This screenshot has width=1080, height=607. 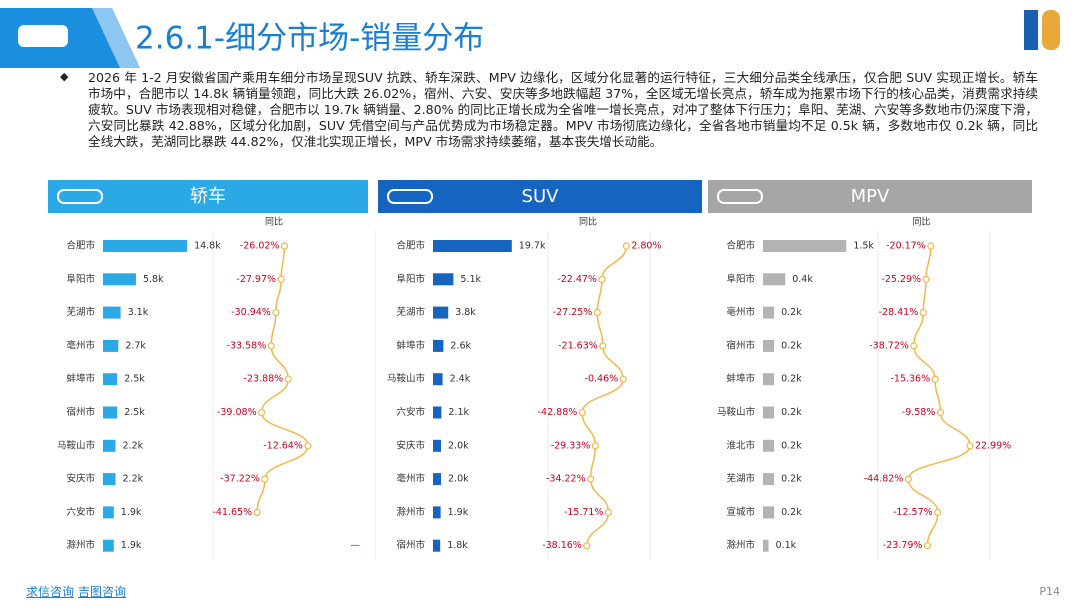 I want to click on point-label: 2.80%, so click(x=646, y=246).